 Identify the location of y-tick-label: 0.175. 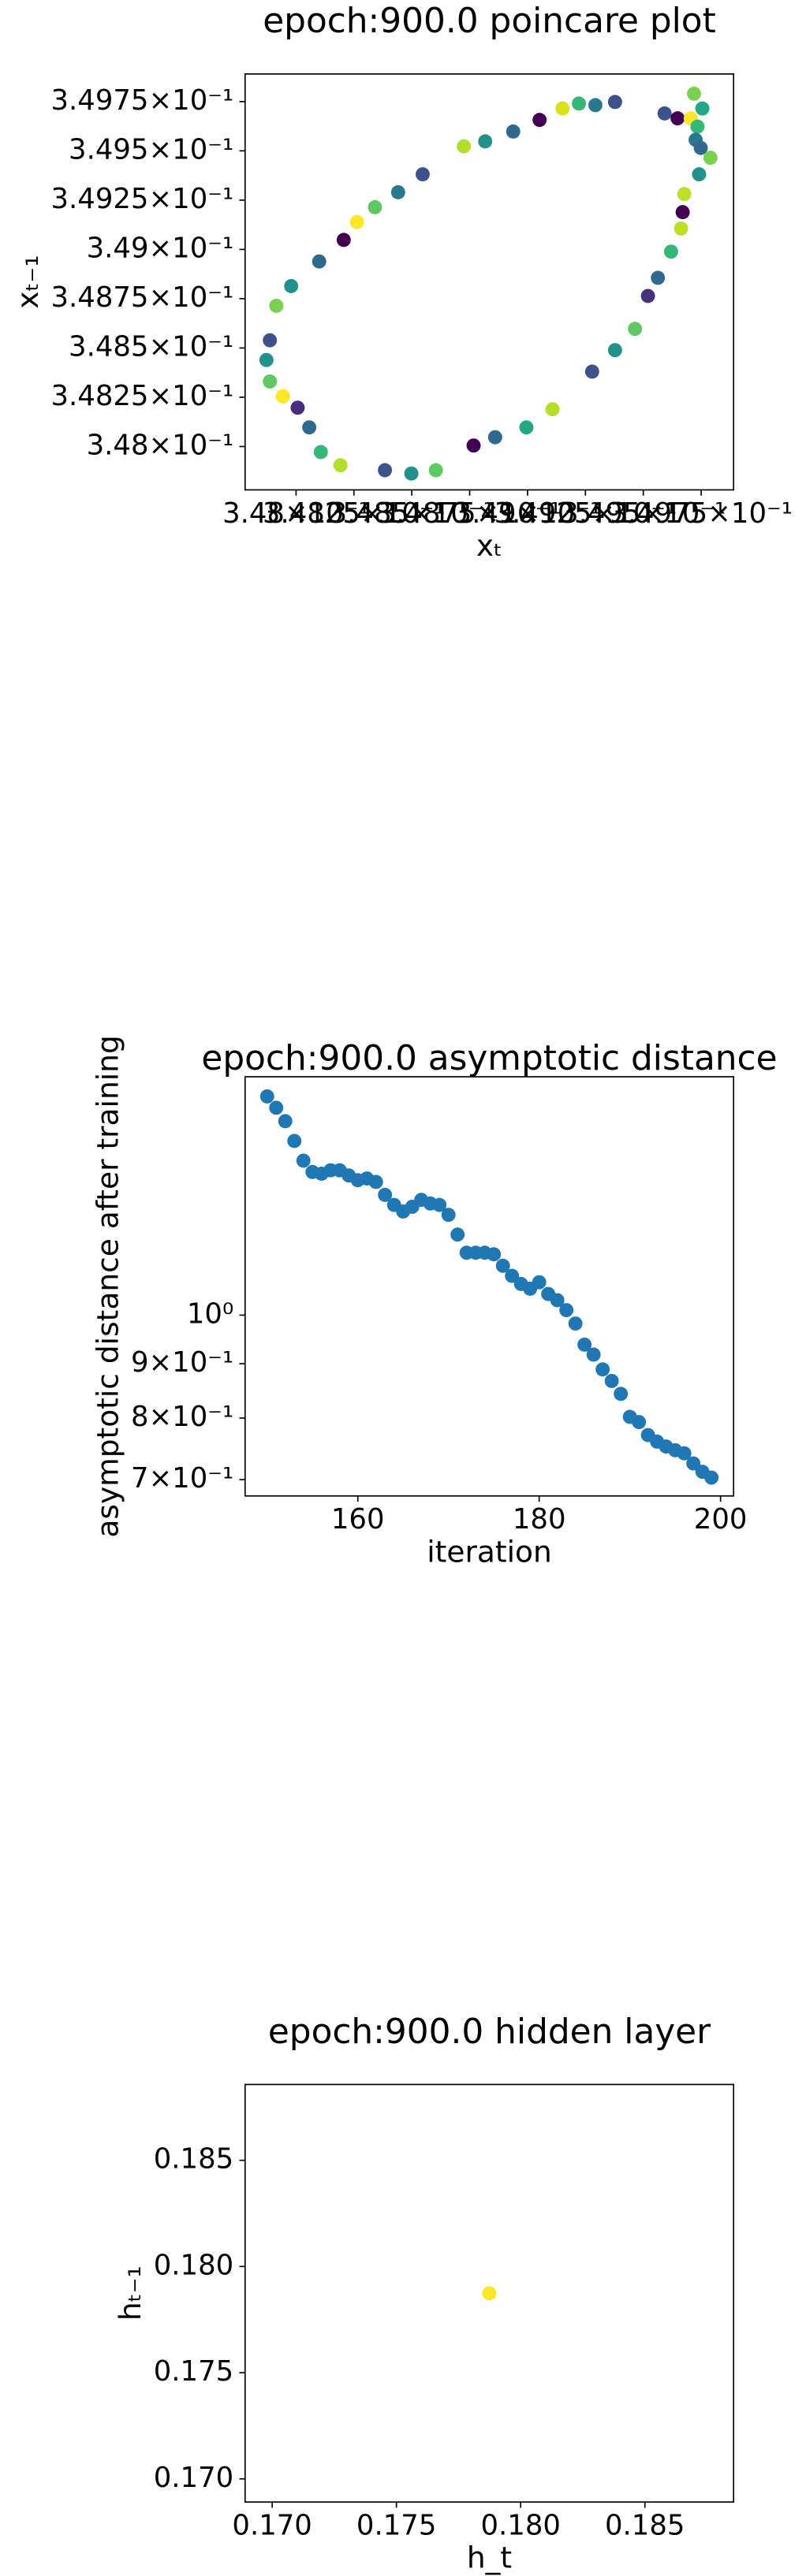
(194, 2371).